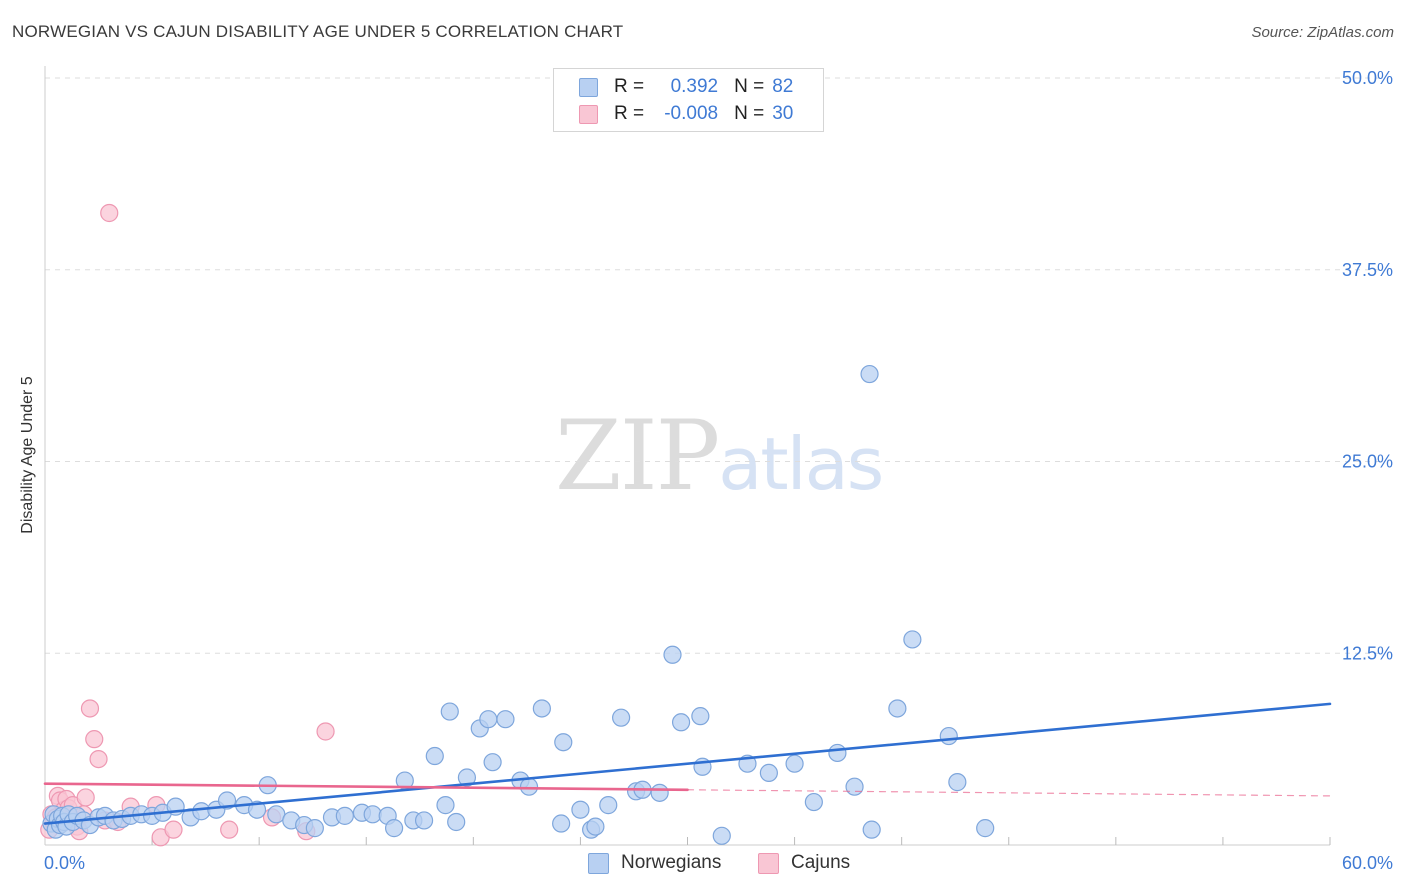  What do you see at coordinates (1367, 78) in the screenshot?
I see `y-tick-label: 50.0%` at bounding box center [1367, 78].